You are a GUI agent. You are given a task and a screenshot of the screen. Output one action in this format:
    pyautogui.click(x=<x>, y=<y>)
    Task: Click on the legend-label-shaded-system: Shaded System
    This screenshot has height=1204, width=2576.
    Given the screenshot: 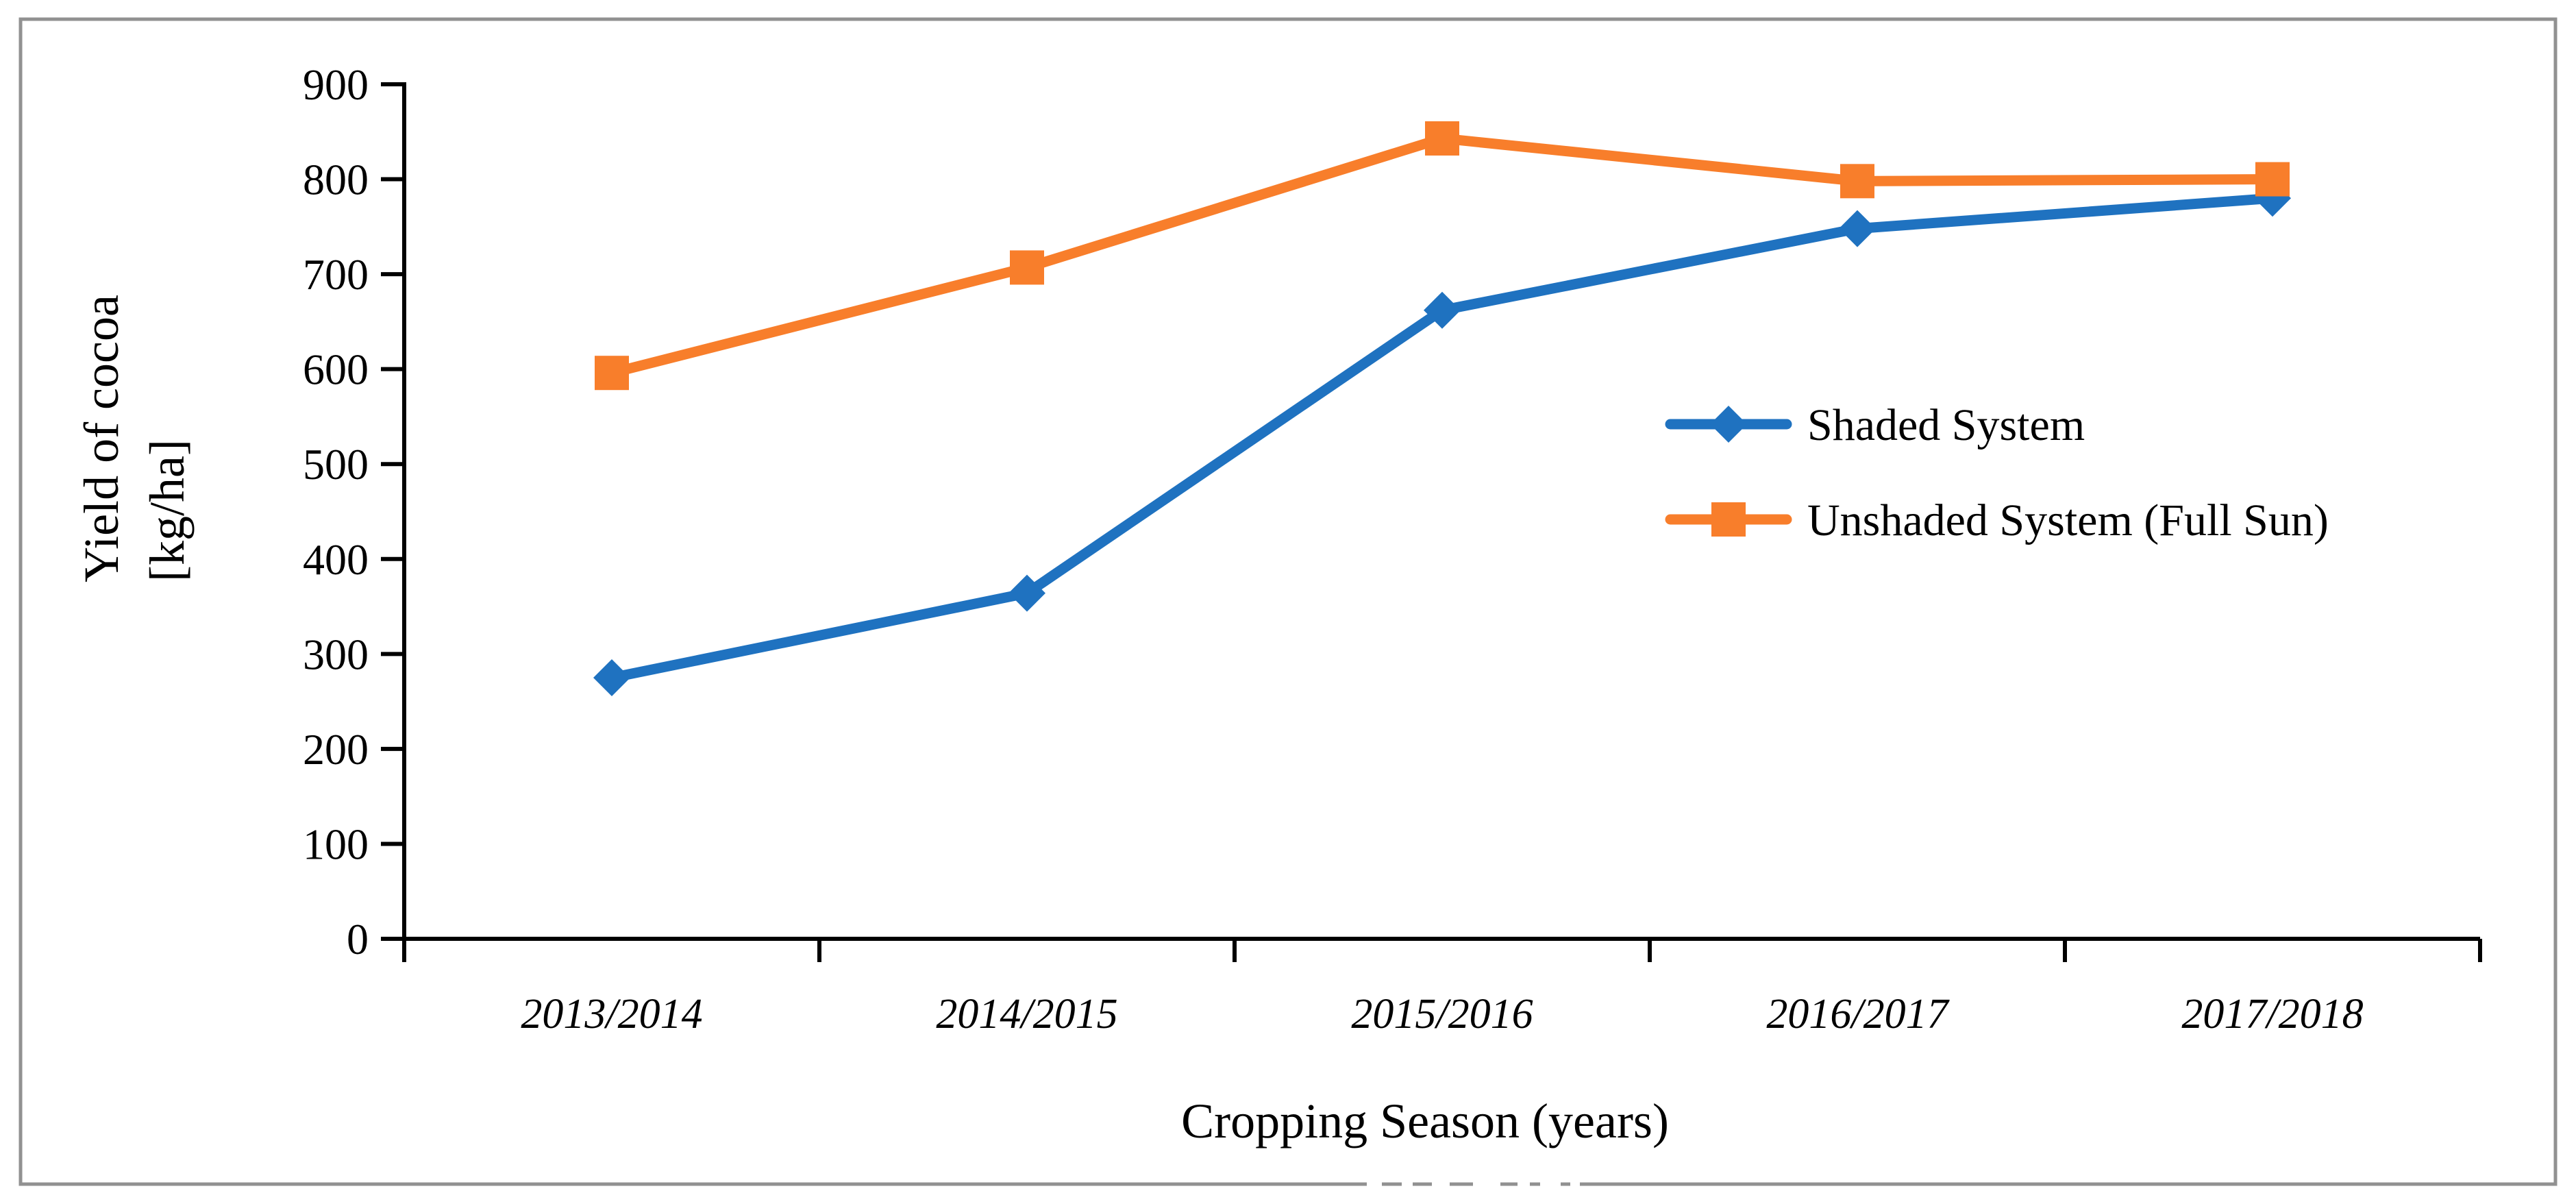 What is the action you would take?
    pyautogui.click(x=1946, y=425)
    